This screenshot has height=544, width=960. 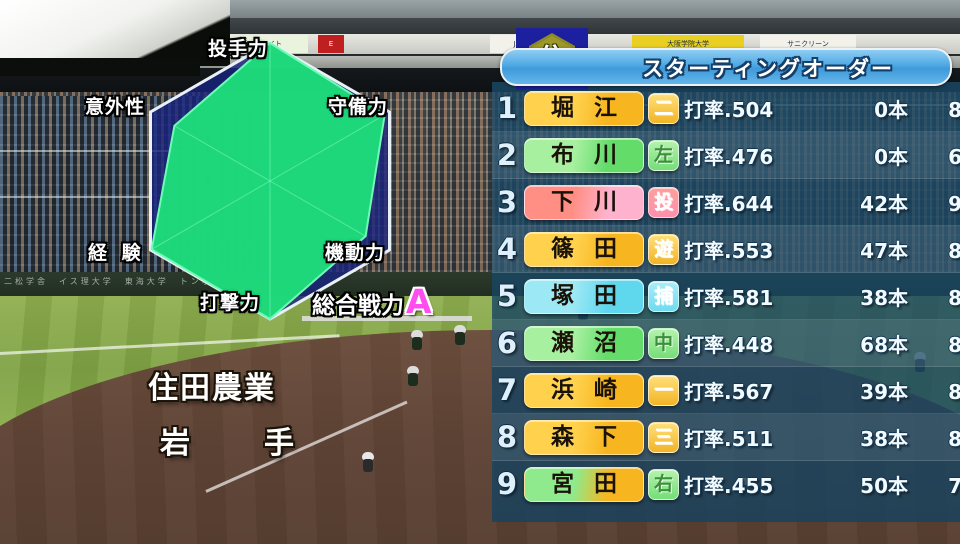 I want to click on runs-batted-in: 97打点, so click(x=954, y=204).